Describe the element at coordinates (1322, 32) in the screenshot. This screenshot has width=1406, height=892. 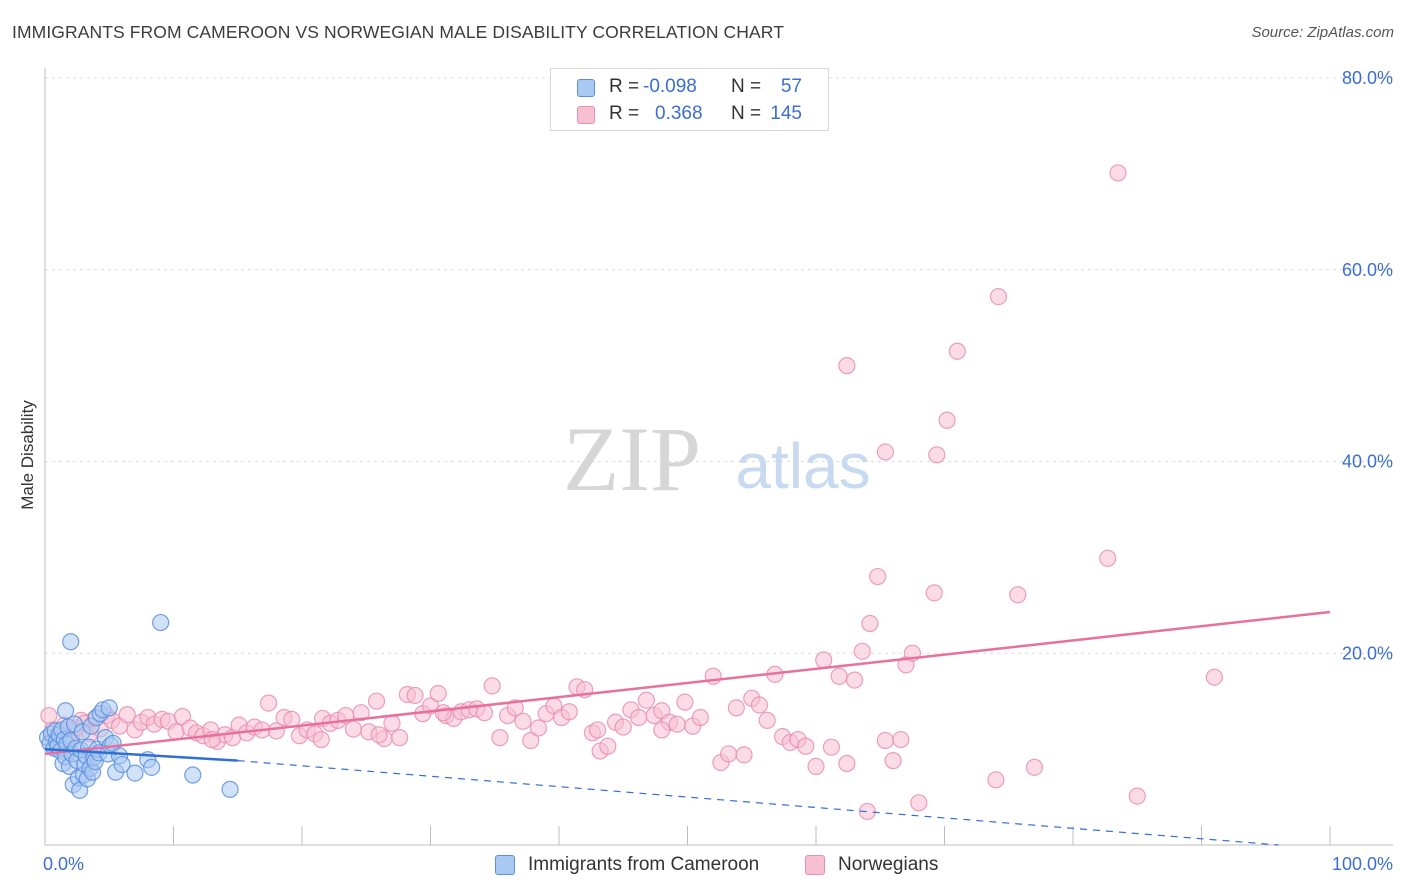
I see `source-credit: Source: ZipAtlas.com` at that location.